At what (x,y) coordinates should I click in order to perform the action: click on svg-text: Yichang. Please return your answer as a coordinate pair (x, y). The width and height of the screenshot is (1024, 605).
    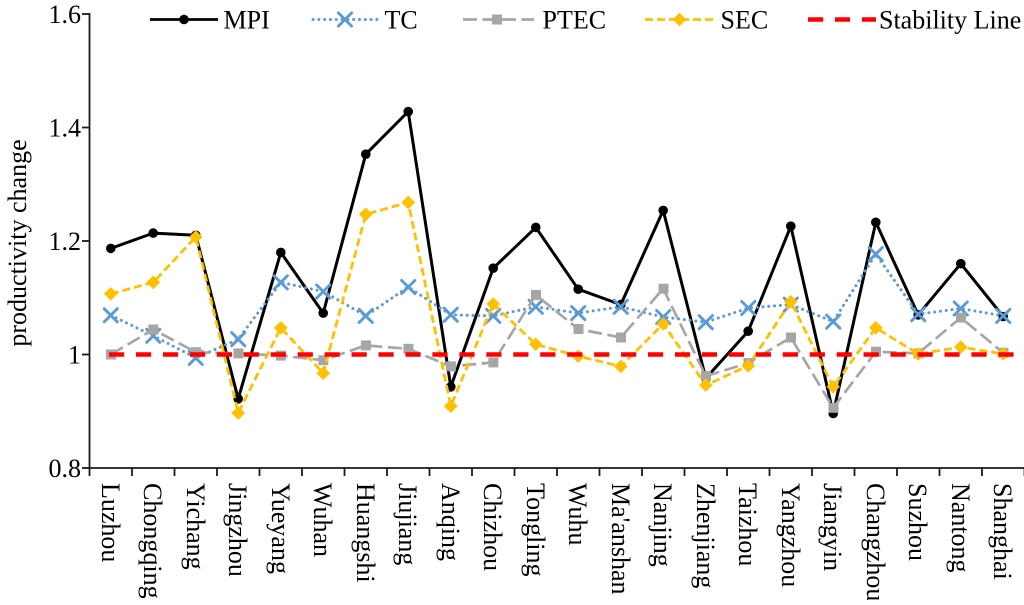
    Looking at the image, I should click on (195, 526).